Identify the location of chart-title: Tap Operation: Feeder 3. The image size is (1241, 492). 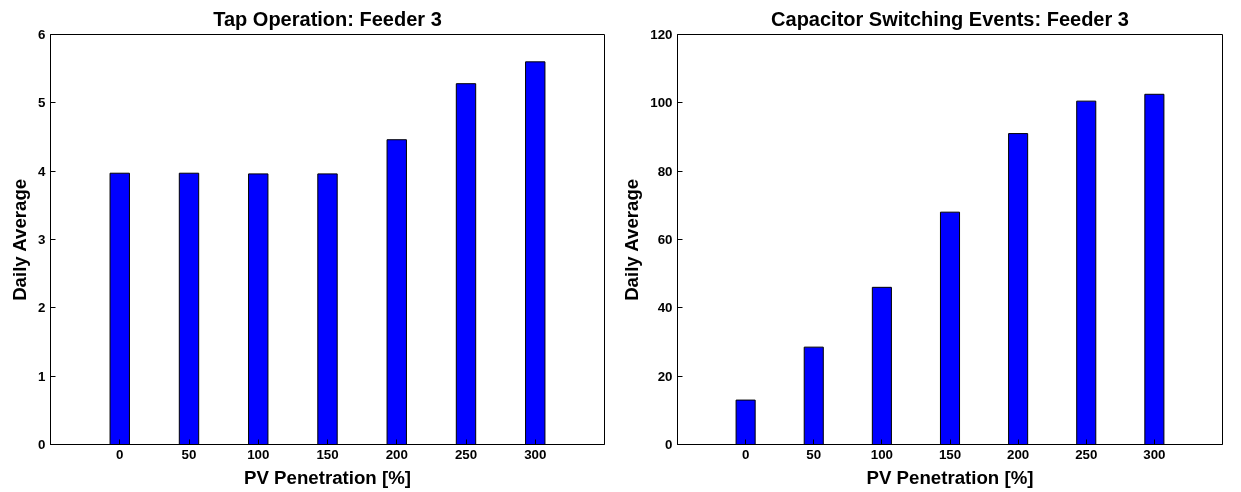
(327, 18).